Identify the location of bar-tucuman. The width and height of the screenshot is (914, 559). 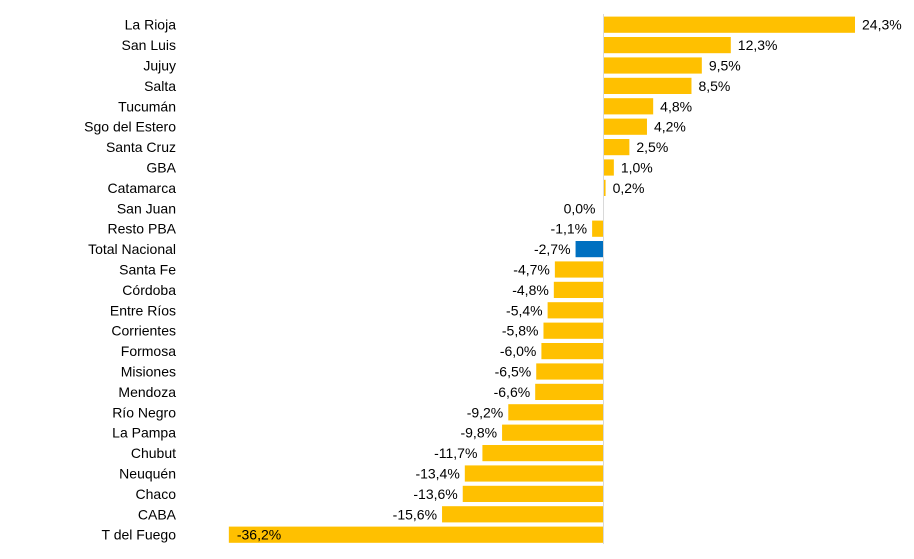
(628, 106).